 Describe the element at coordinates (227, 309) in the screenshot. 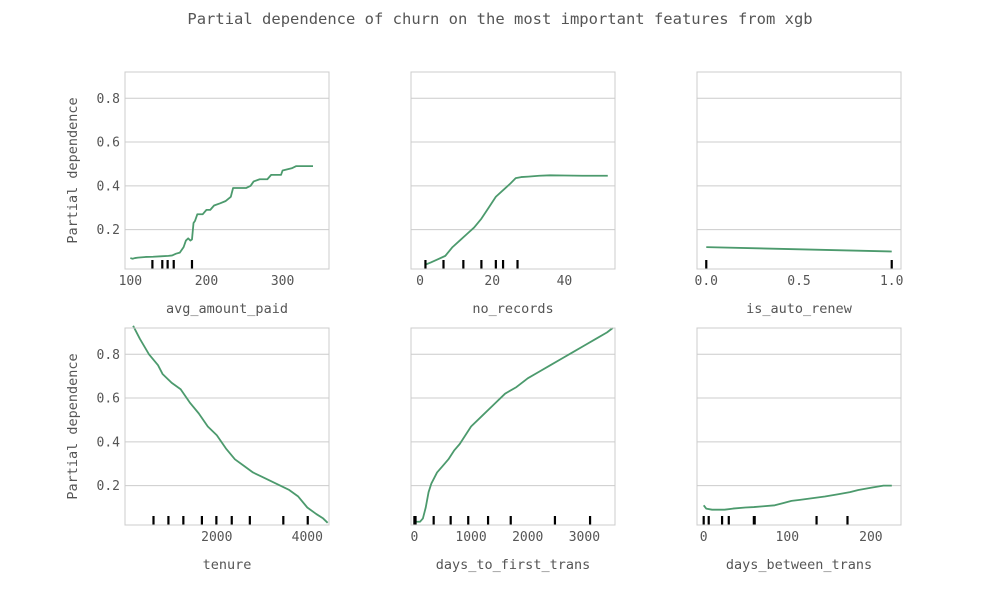

I see `x-axis-label: avg_amount_paid` at that location.